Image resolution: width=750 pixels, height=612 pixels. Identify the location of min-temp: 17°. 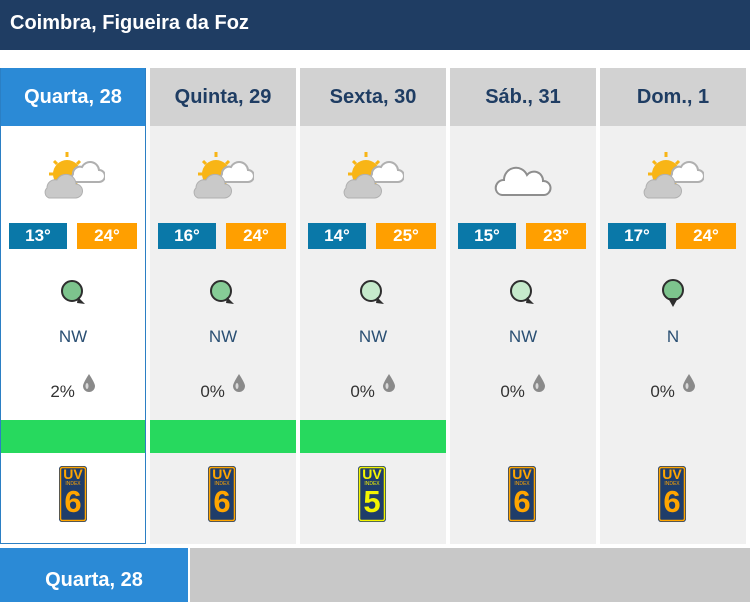
(637, 236).